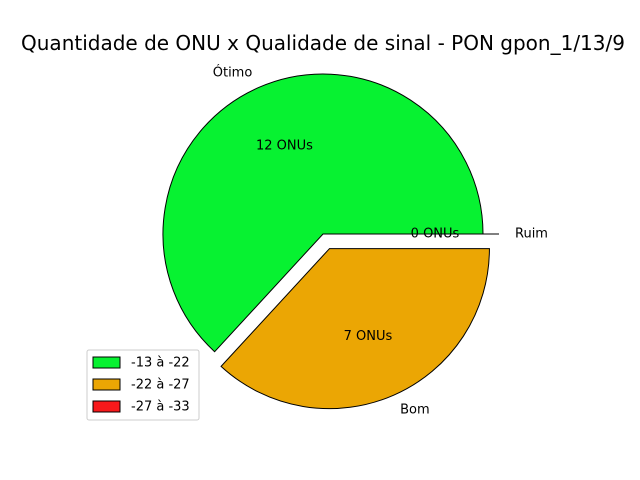 This screenshot has height=480, width=640. I want to click on legend: -13 à -22 -22 à -27 -27 à -33, so click(143, 385).